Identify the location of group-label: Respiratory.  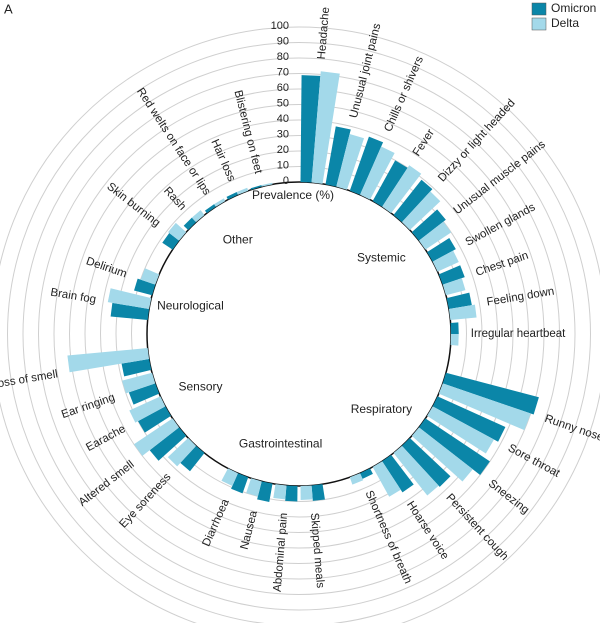
(381, 409).